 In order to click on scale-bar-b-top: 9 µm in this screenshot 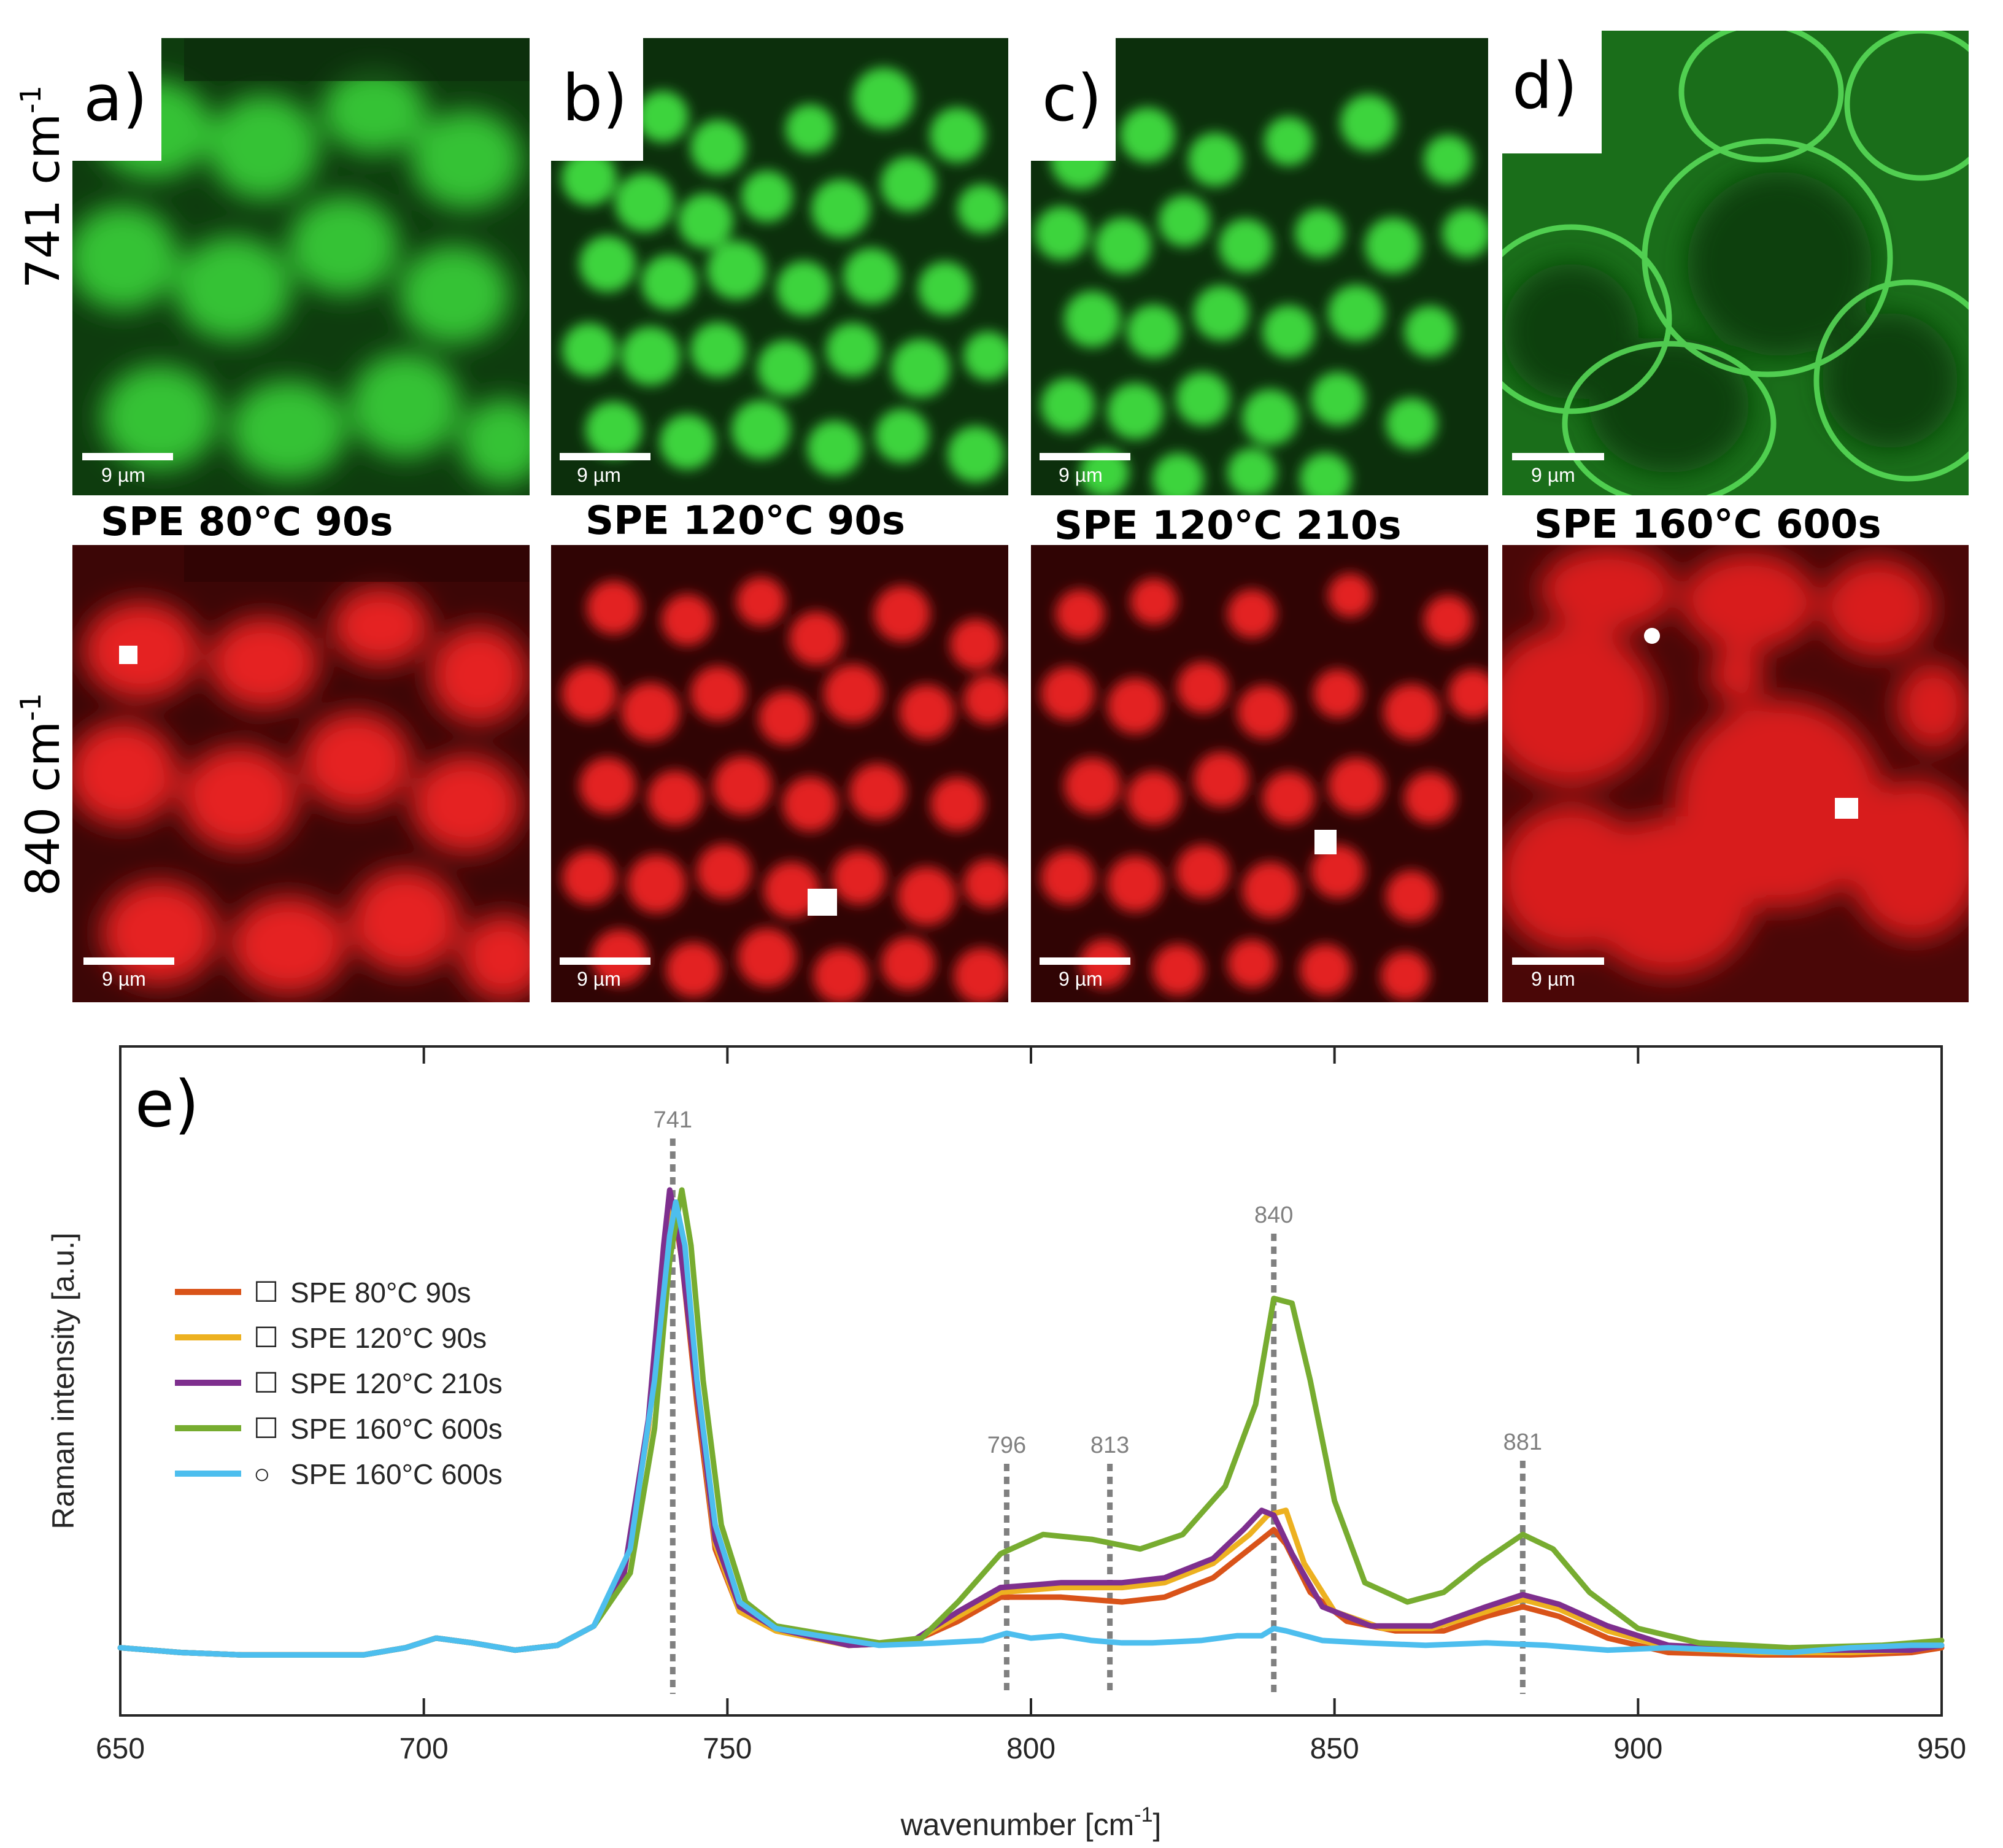, I will do `click(605, 470)`.